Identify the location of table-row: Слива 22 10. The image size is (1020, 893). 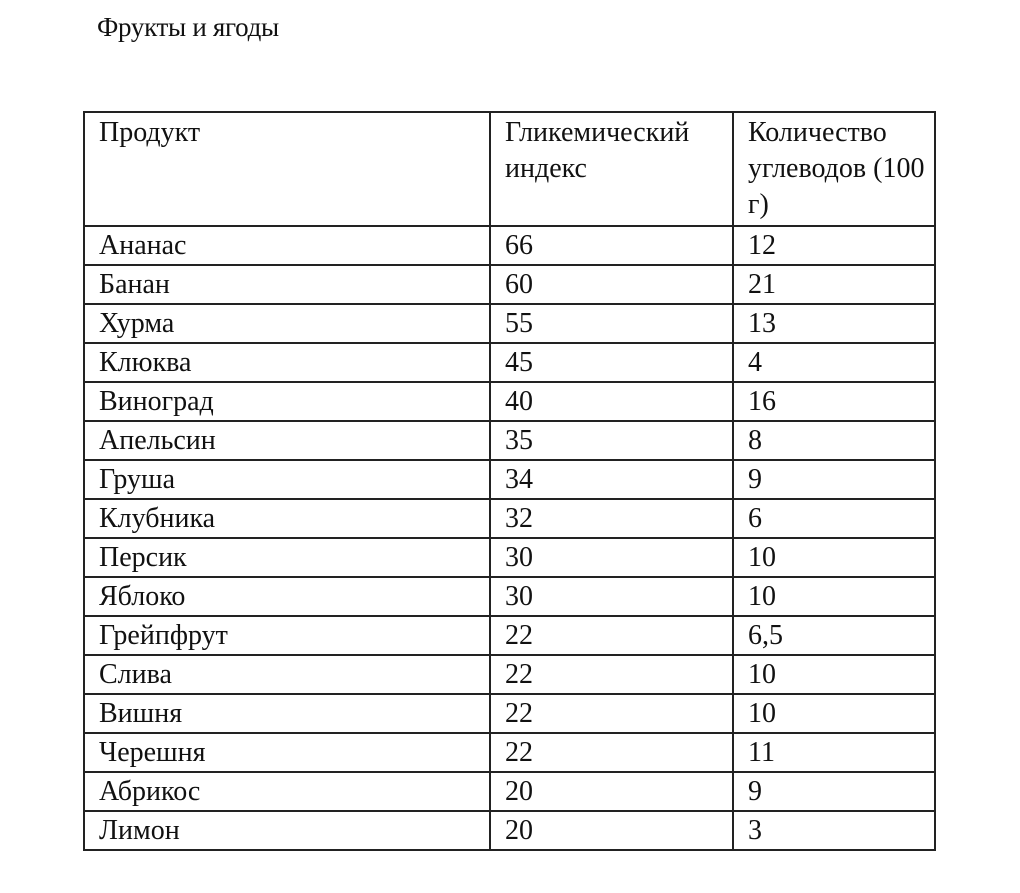
(509, 674).